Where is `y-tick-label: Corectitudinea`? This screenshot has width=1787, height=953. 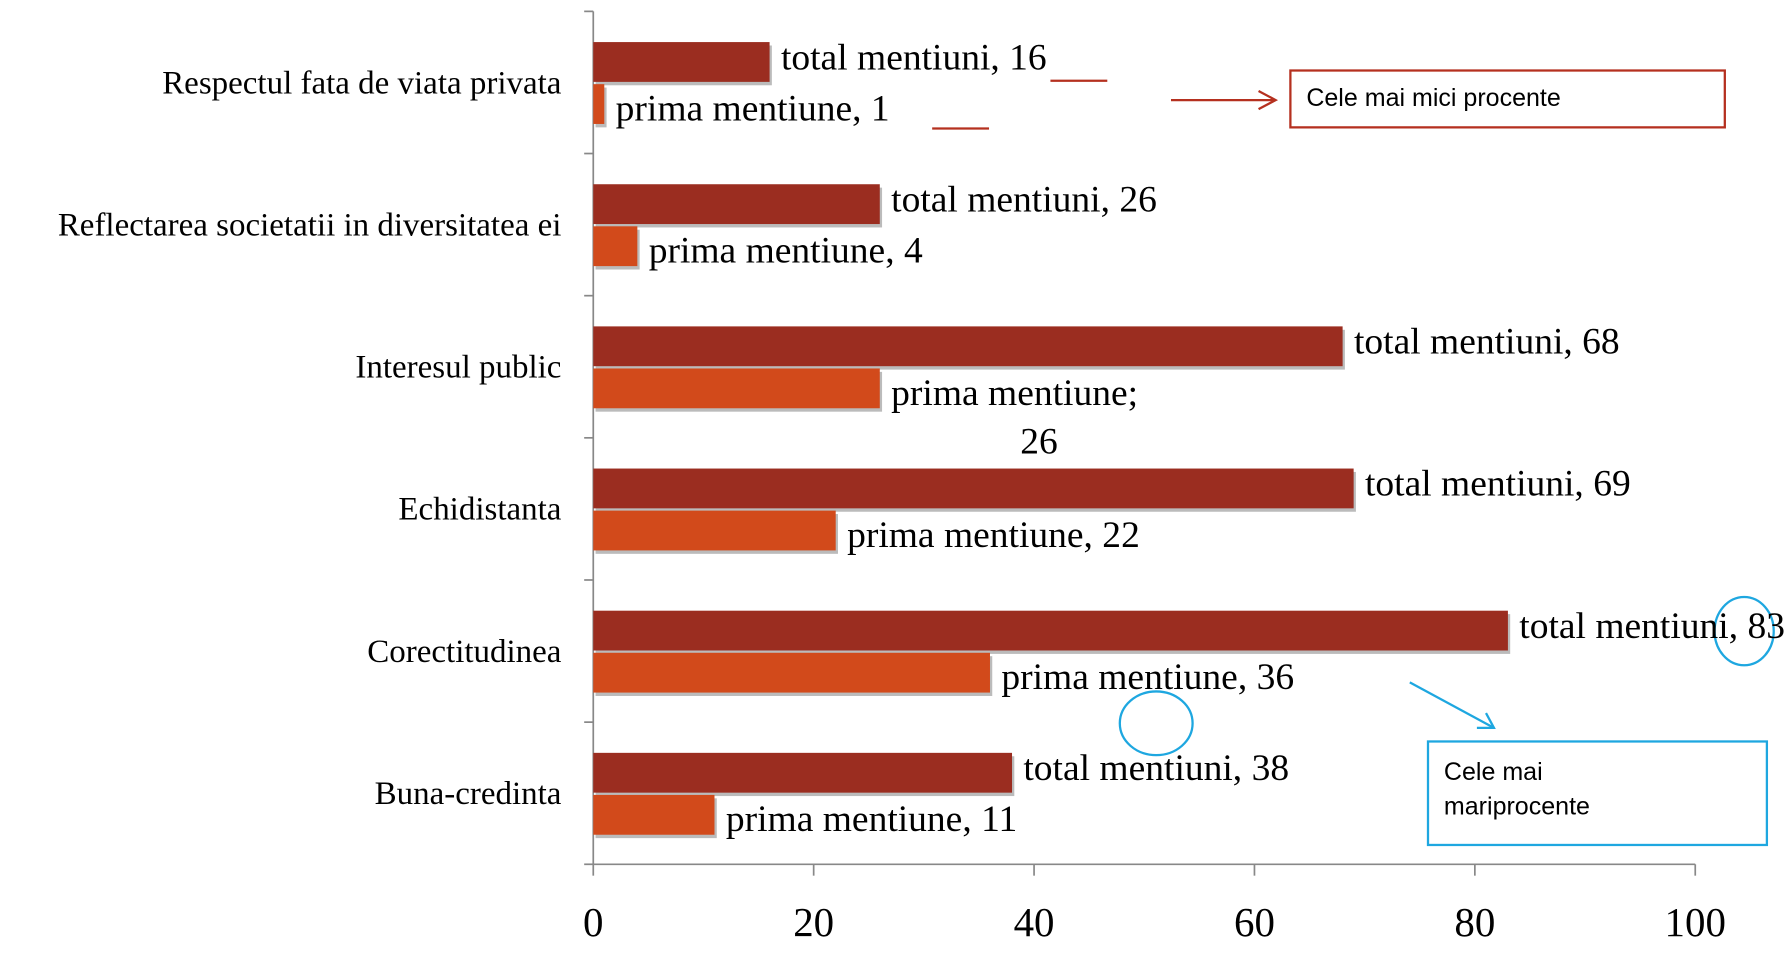
y-tick-label: Corectitudinea is located at coordinates (464, 651).